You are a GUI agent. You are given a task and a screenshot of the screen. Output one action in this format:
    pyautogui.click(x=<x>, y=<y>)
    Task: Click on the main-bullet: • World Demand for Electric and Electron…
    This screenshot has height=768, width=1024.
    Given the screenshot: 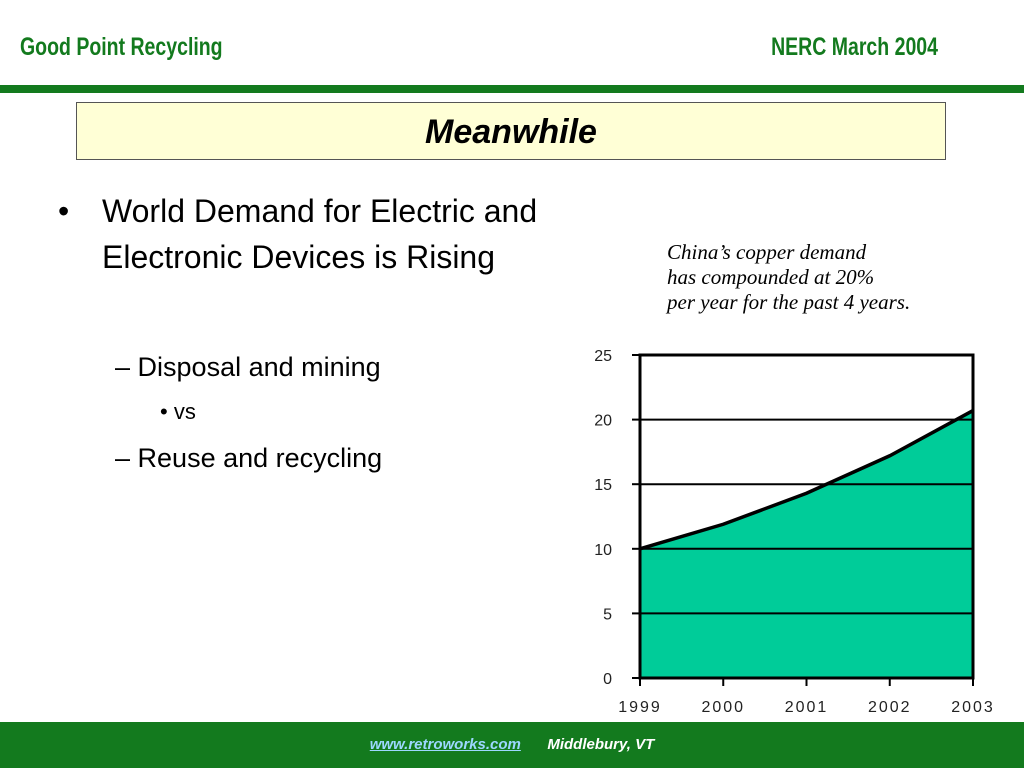 What is the action you would take?
    pyautogui.click(x=358, y=234)
    